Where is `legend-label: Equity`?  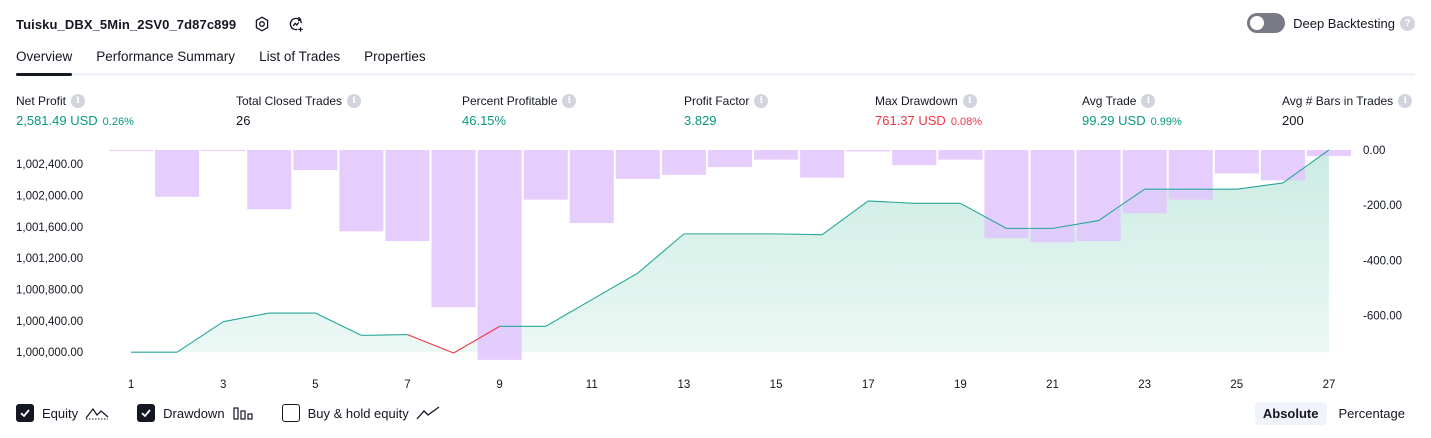 legend-label: Equity is located at coordinates (60, 413).